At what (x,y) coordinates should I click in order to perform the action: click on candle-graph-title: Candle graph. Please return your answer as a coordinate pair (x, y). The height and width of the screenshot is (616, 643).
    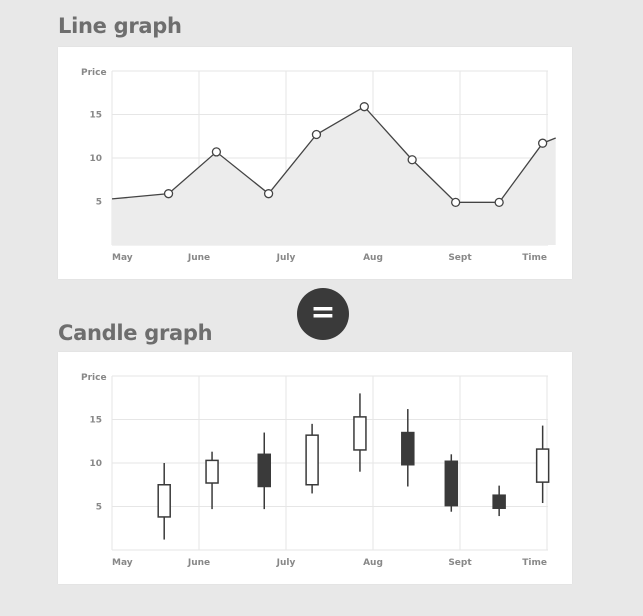
    Looking at the image, I should click on (135, 333).